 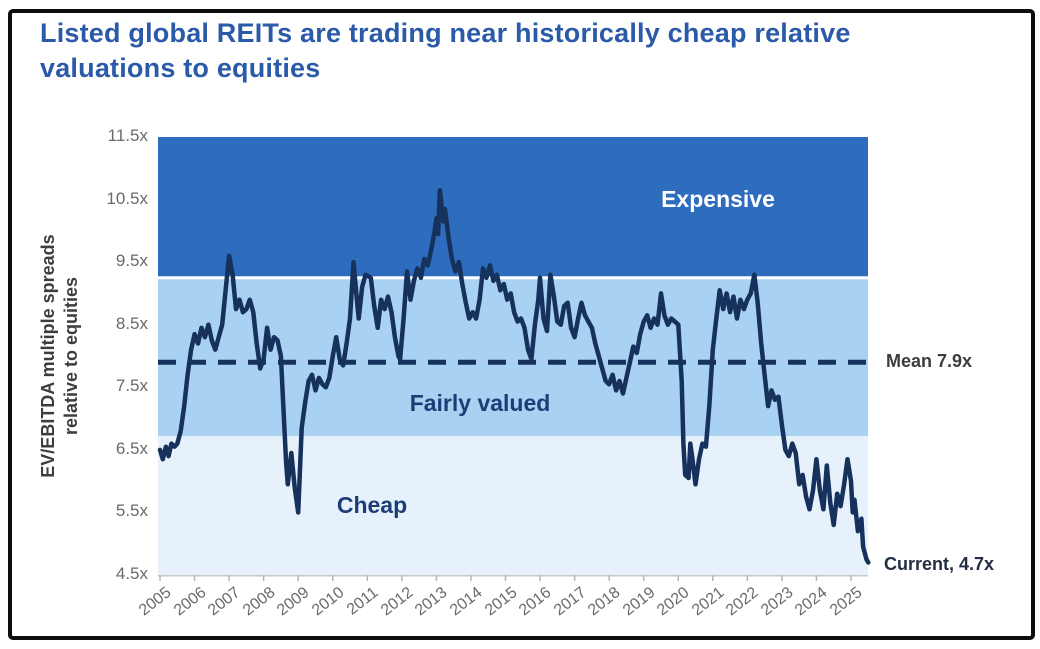 What do you see at coordinates (71, 356) in the screenshot?
I see `y-axis-title-line2: relative to equities` at bounding box center [71, 356].